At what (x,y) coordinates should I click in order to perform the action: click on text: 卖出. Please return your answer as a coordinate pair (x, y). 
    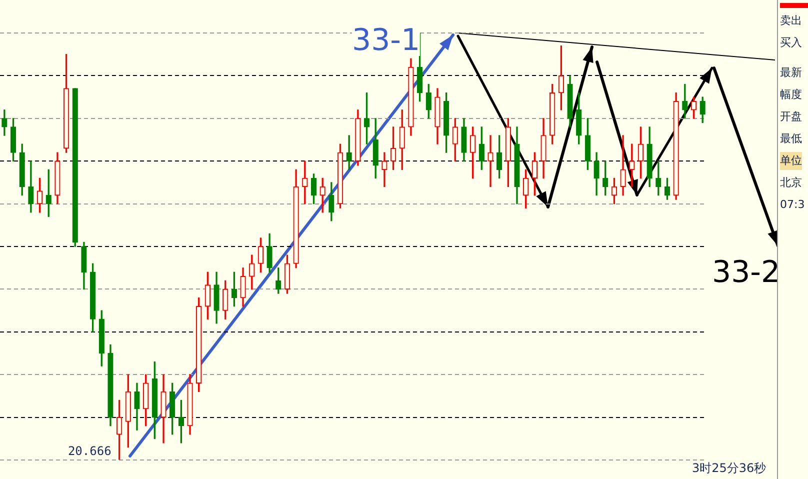
    Looking at the image, I should click on (791, 21).